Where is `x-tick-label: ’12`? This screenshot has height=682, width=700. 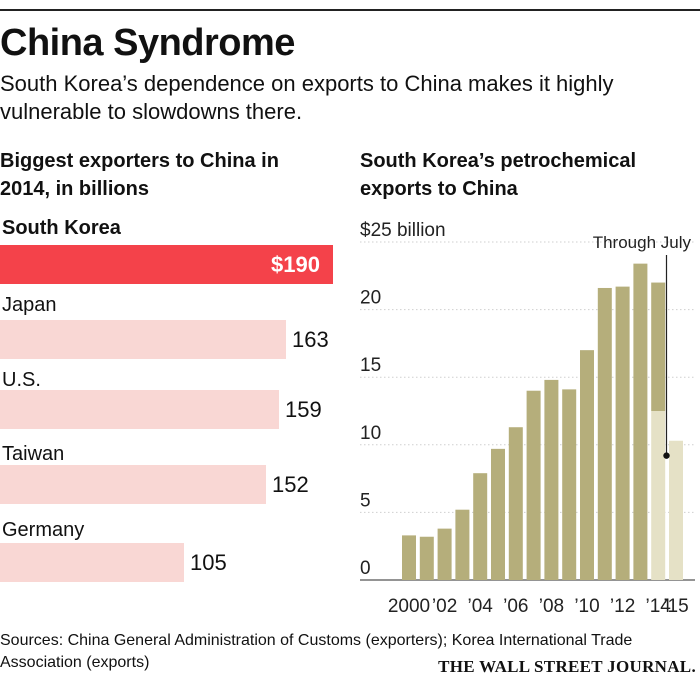 x-tick-label: ’12 is located at coordinates (622, 606).